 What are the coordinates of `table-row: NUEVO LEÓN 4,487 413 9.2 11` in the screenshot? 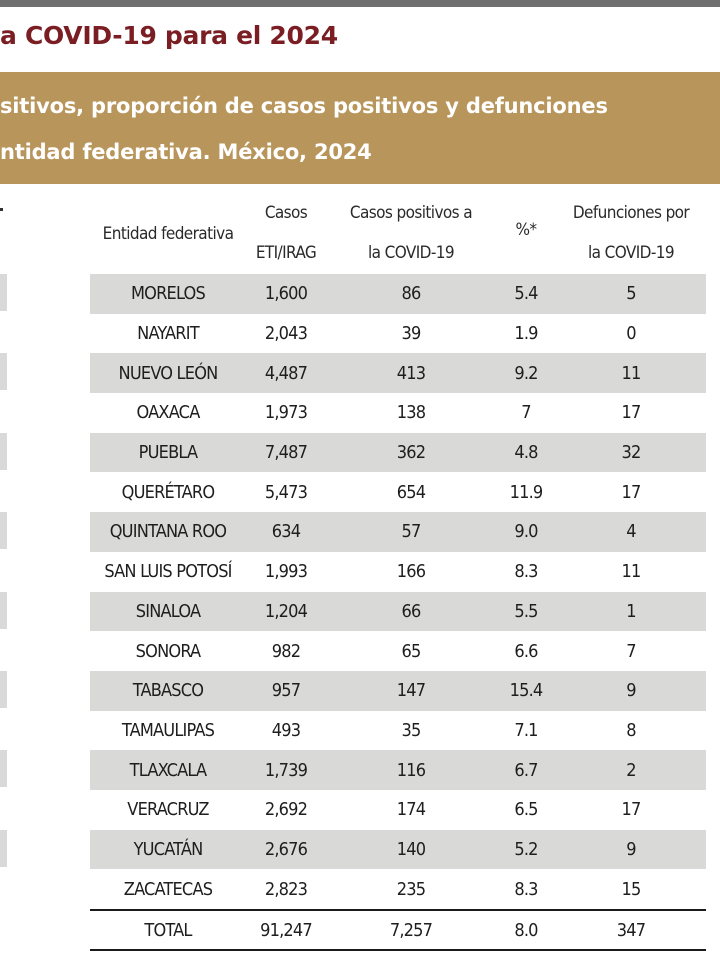 It's located at (398, 373).